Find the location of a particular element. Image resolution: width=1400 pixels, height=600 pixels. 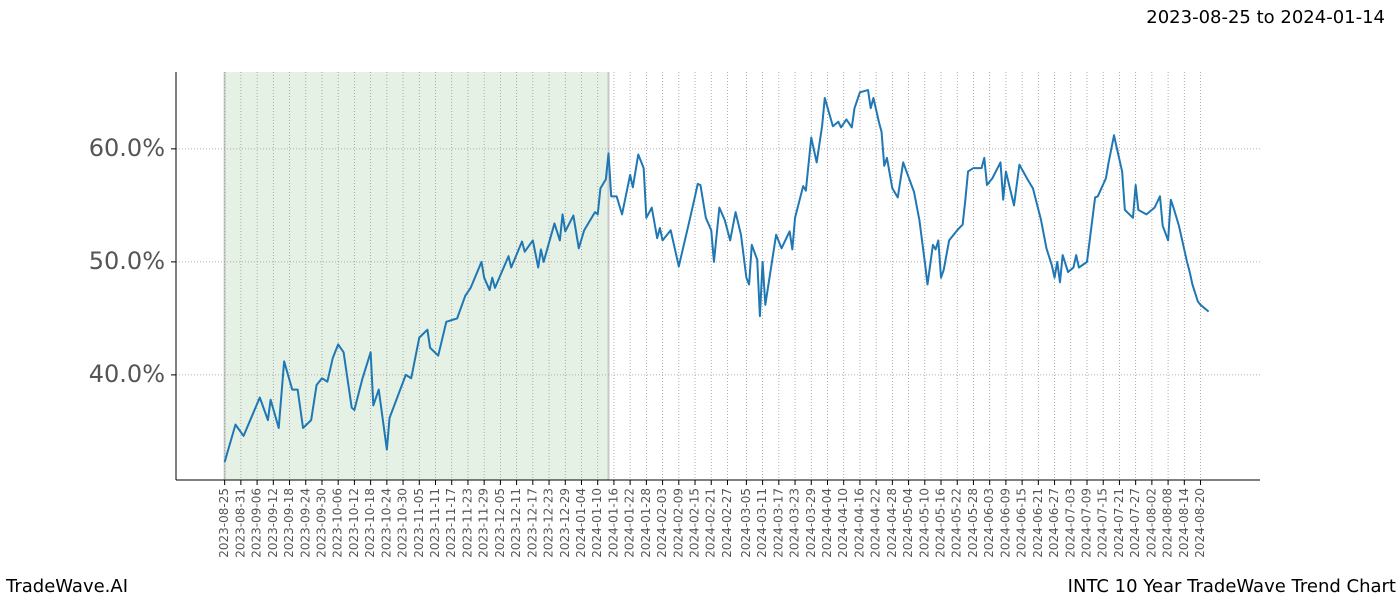

x-tick-label: 2023-09-24 is located at coordinates (305, 523).